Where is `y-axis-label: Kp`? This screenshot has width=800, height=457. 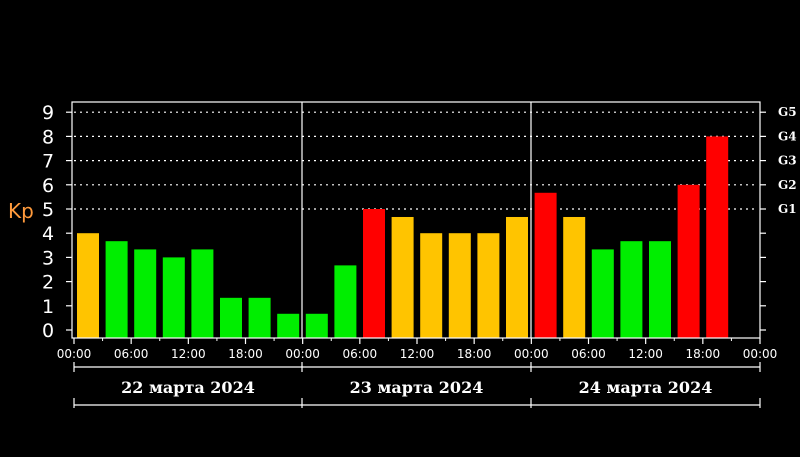
y-axis-label: Kp is located at coordinates (21, 211).